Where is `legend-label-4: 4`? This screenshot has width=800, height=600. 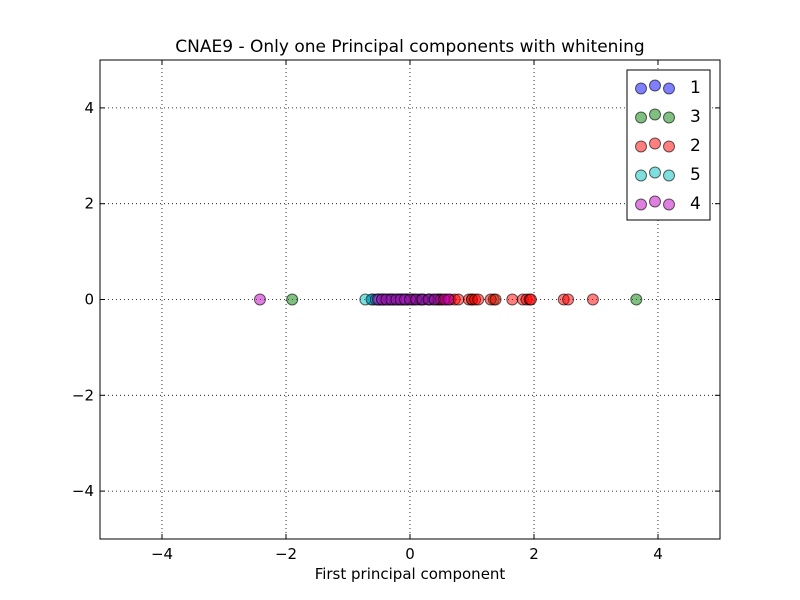
legend-label-4: 4 is located at coordinates (695, 204).